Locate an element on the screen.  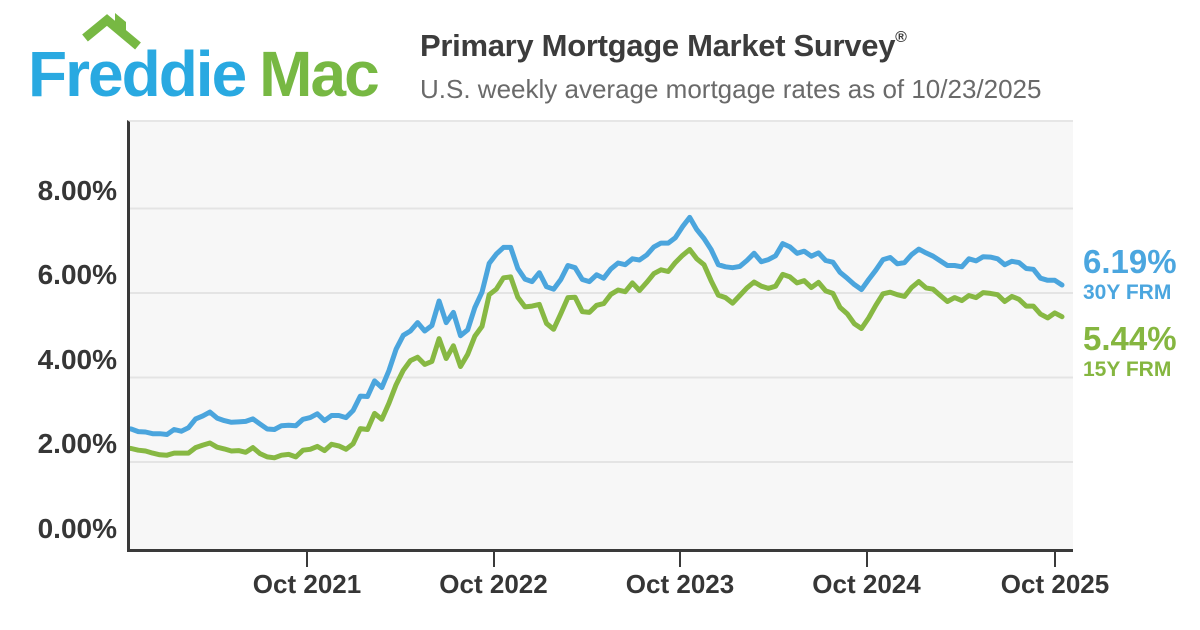
logo-wordmark: Freddie Mac is located at coordinates (204, 74).